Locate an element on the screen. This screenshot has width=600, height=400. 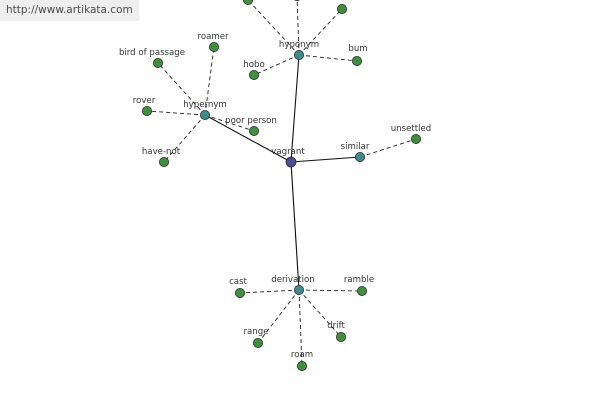
node-have-not: have-not is located at coordinates (161, 157).